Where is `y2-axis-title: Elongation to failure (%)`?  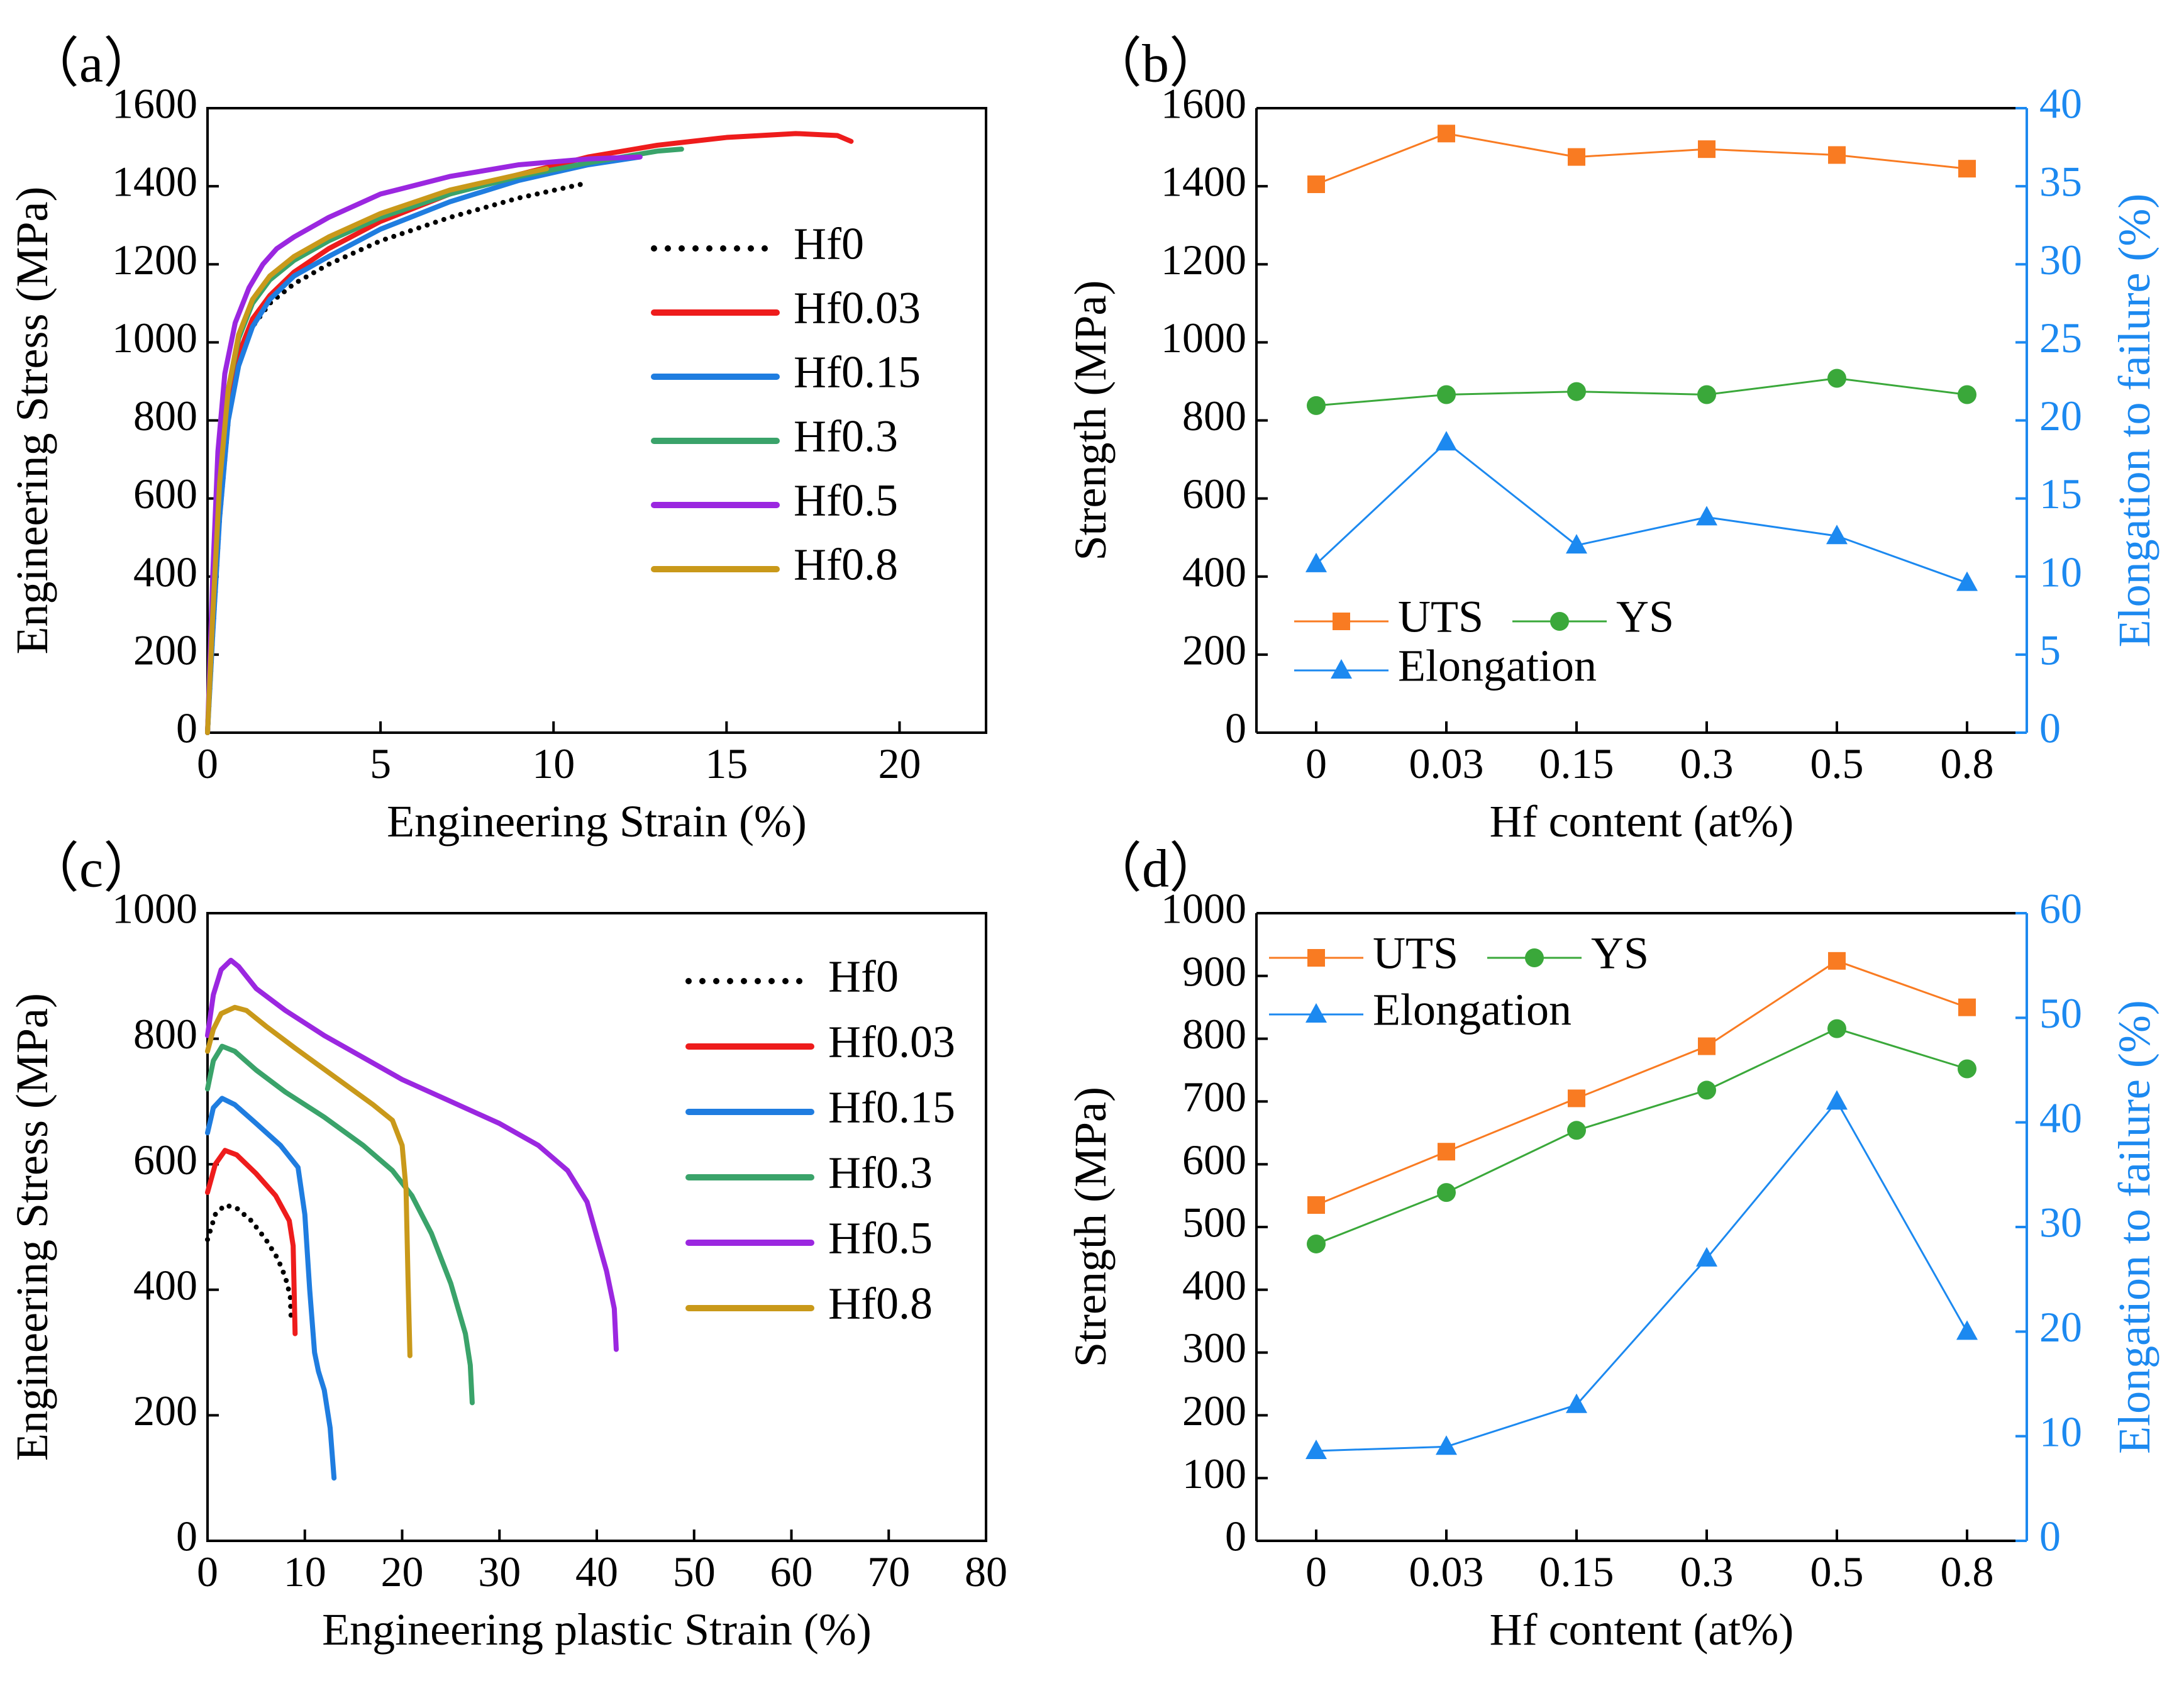 y2-axis-title: Elongation to failure (%) is located at coordinates (2134, 1227).